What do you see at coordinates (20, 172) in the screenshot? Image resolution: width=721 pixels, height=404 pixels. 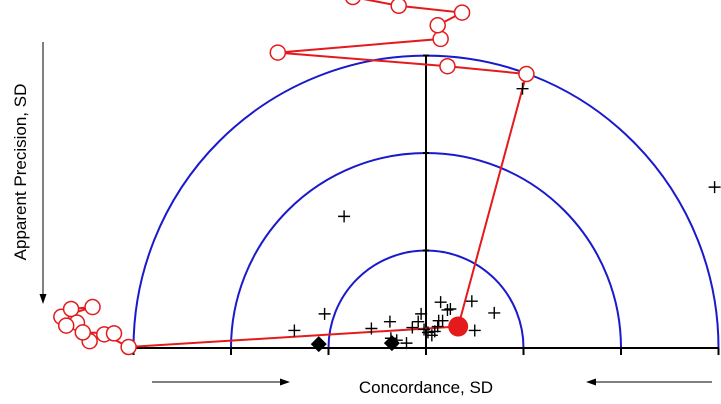 I see `y-axis-title: Apparent Precision, SD` at bounding box center [20, 172].